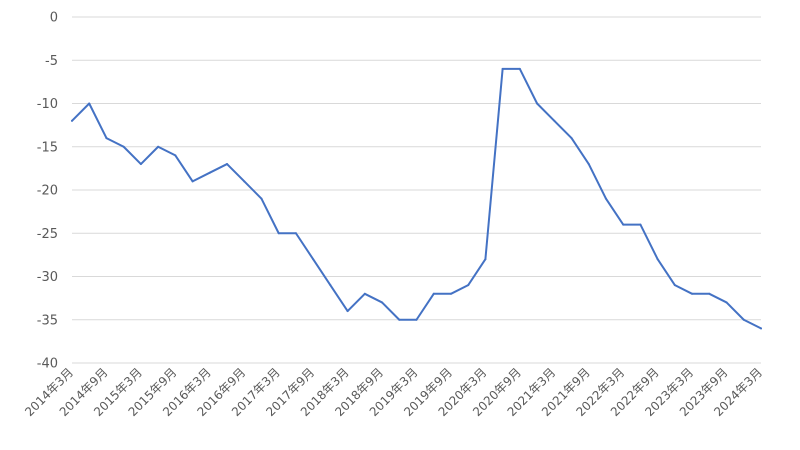 The image size is (800, 450). What do you see at coordinates (47, 364) in the screenshot?
I see `y-tick-label: -40` at bounding box center [47, 364].